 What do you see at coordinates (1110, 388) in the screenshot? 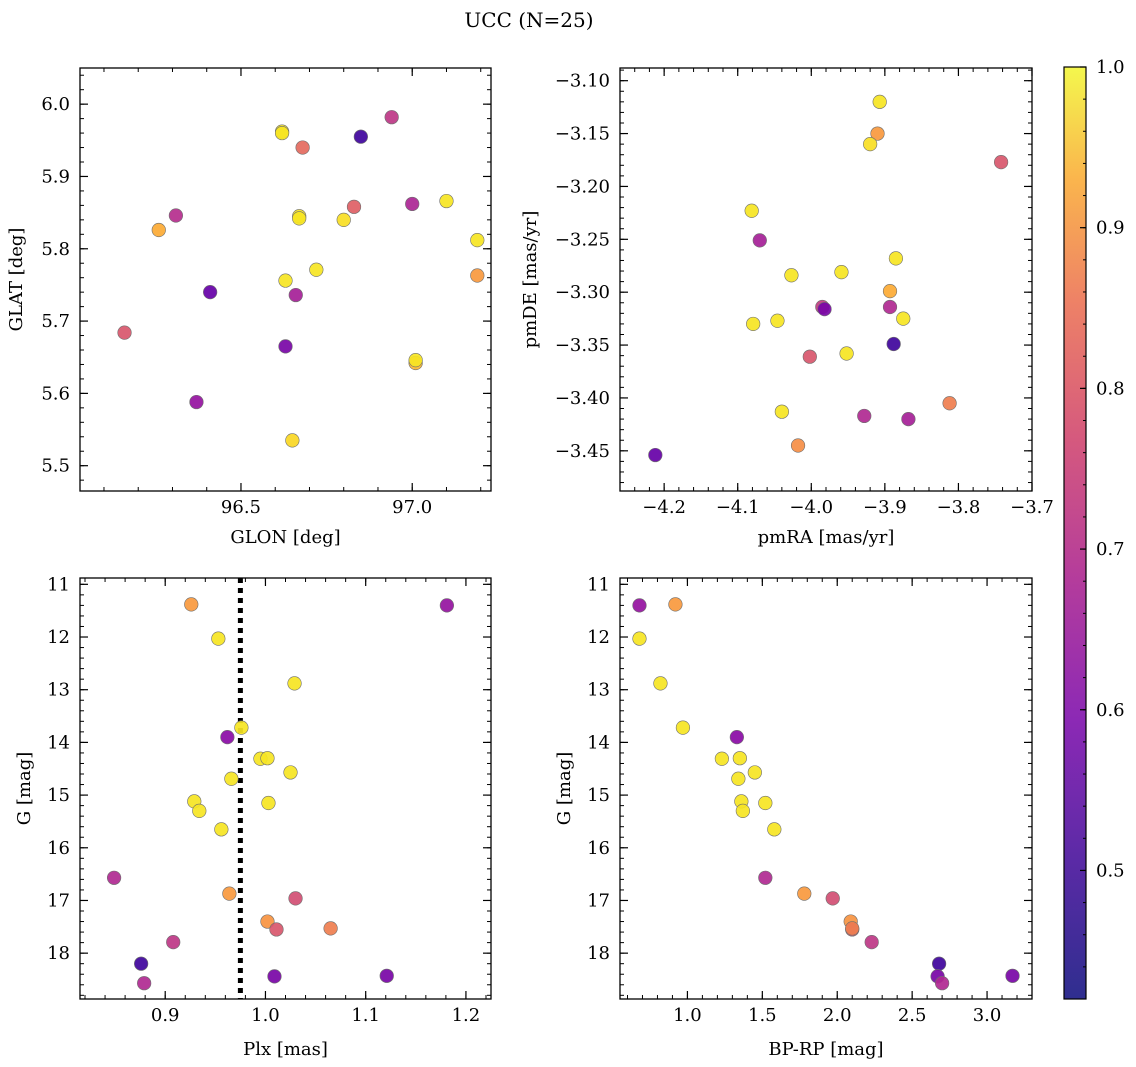
I see `colorbar-tick-label: 0.8` at bounding box center [1110, 388].